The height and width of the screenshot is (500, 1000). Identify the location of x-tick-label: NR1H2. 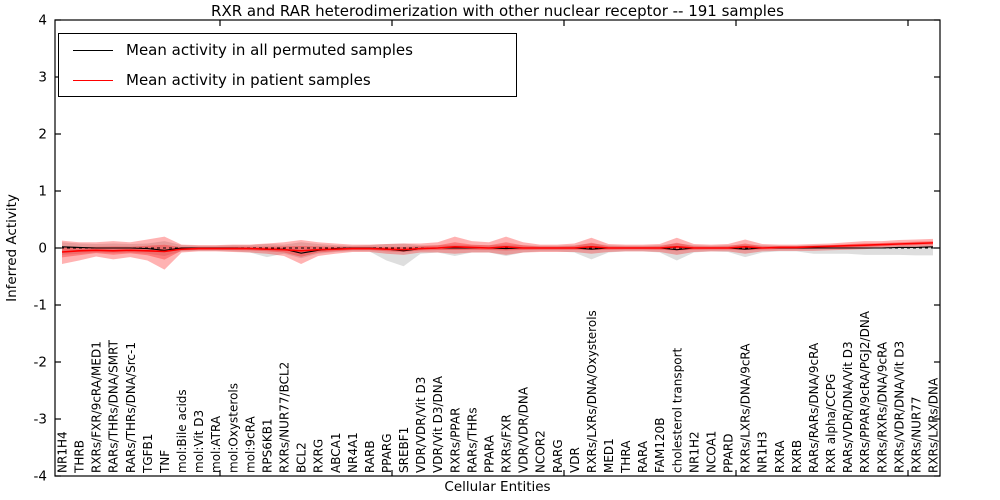
(694, 452).